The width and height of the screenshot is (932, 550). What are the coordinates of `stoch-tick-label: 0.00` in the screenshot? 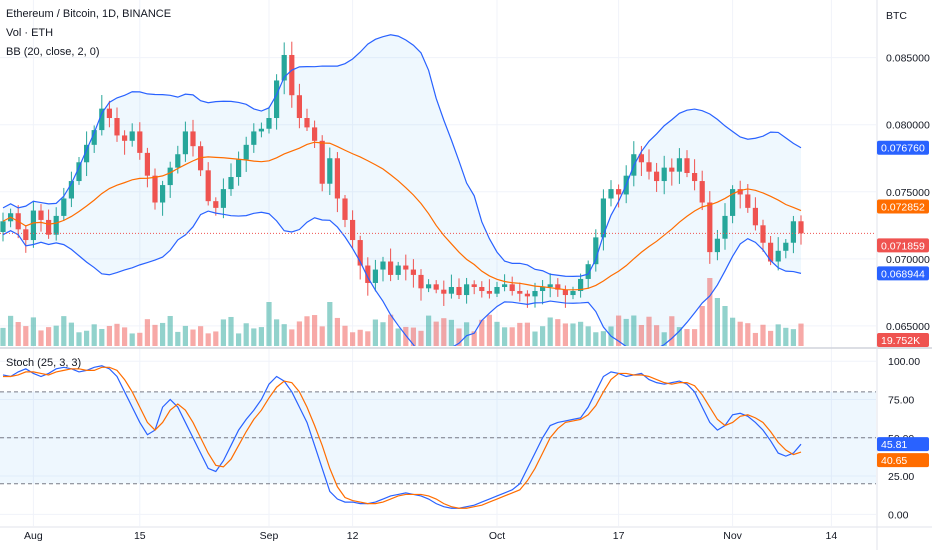 It's located at (898, 515).